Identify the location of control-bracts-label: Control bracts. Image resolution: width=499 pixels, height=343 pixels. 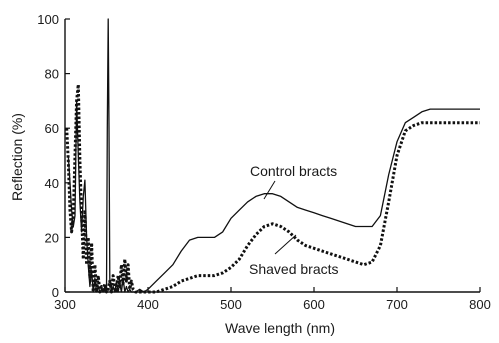
(293, 171).